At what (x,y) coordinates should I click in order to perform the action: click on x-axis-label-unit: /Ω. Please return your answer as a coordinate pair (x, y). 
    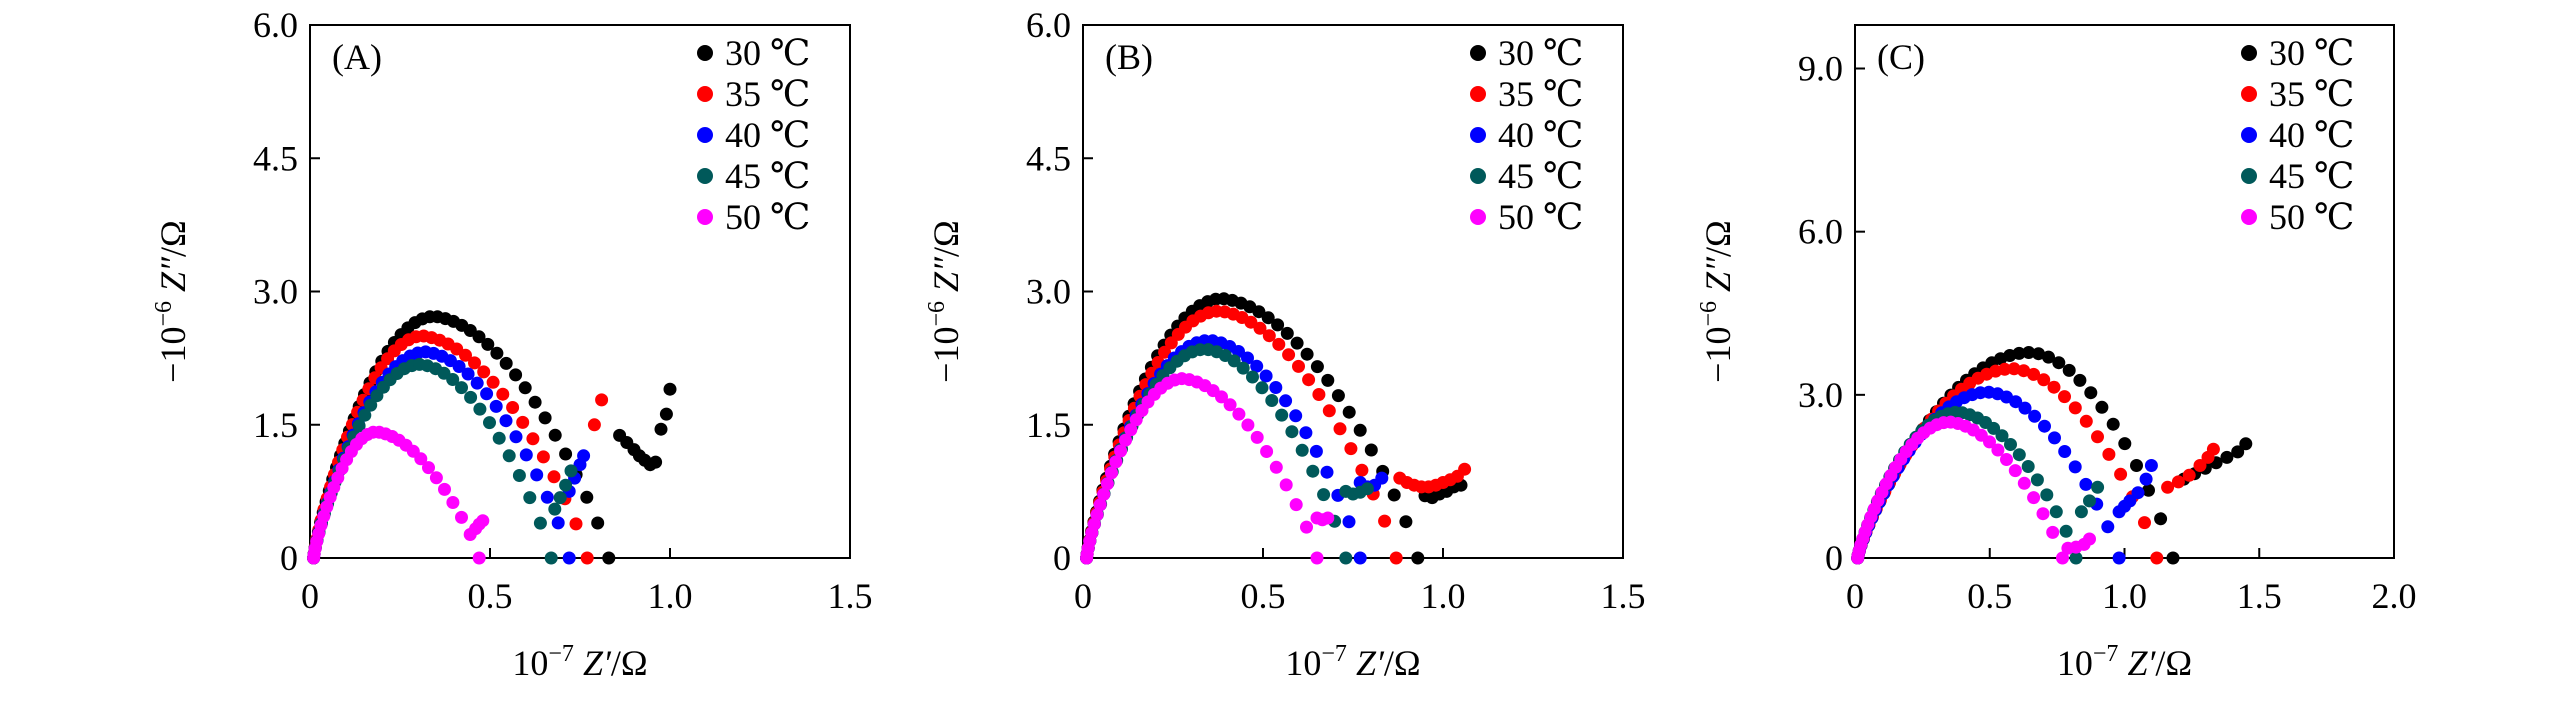
    Looking at the image, I should click on (2173, 663).